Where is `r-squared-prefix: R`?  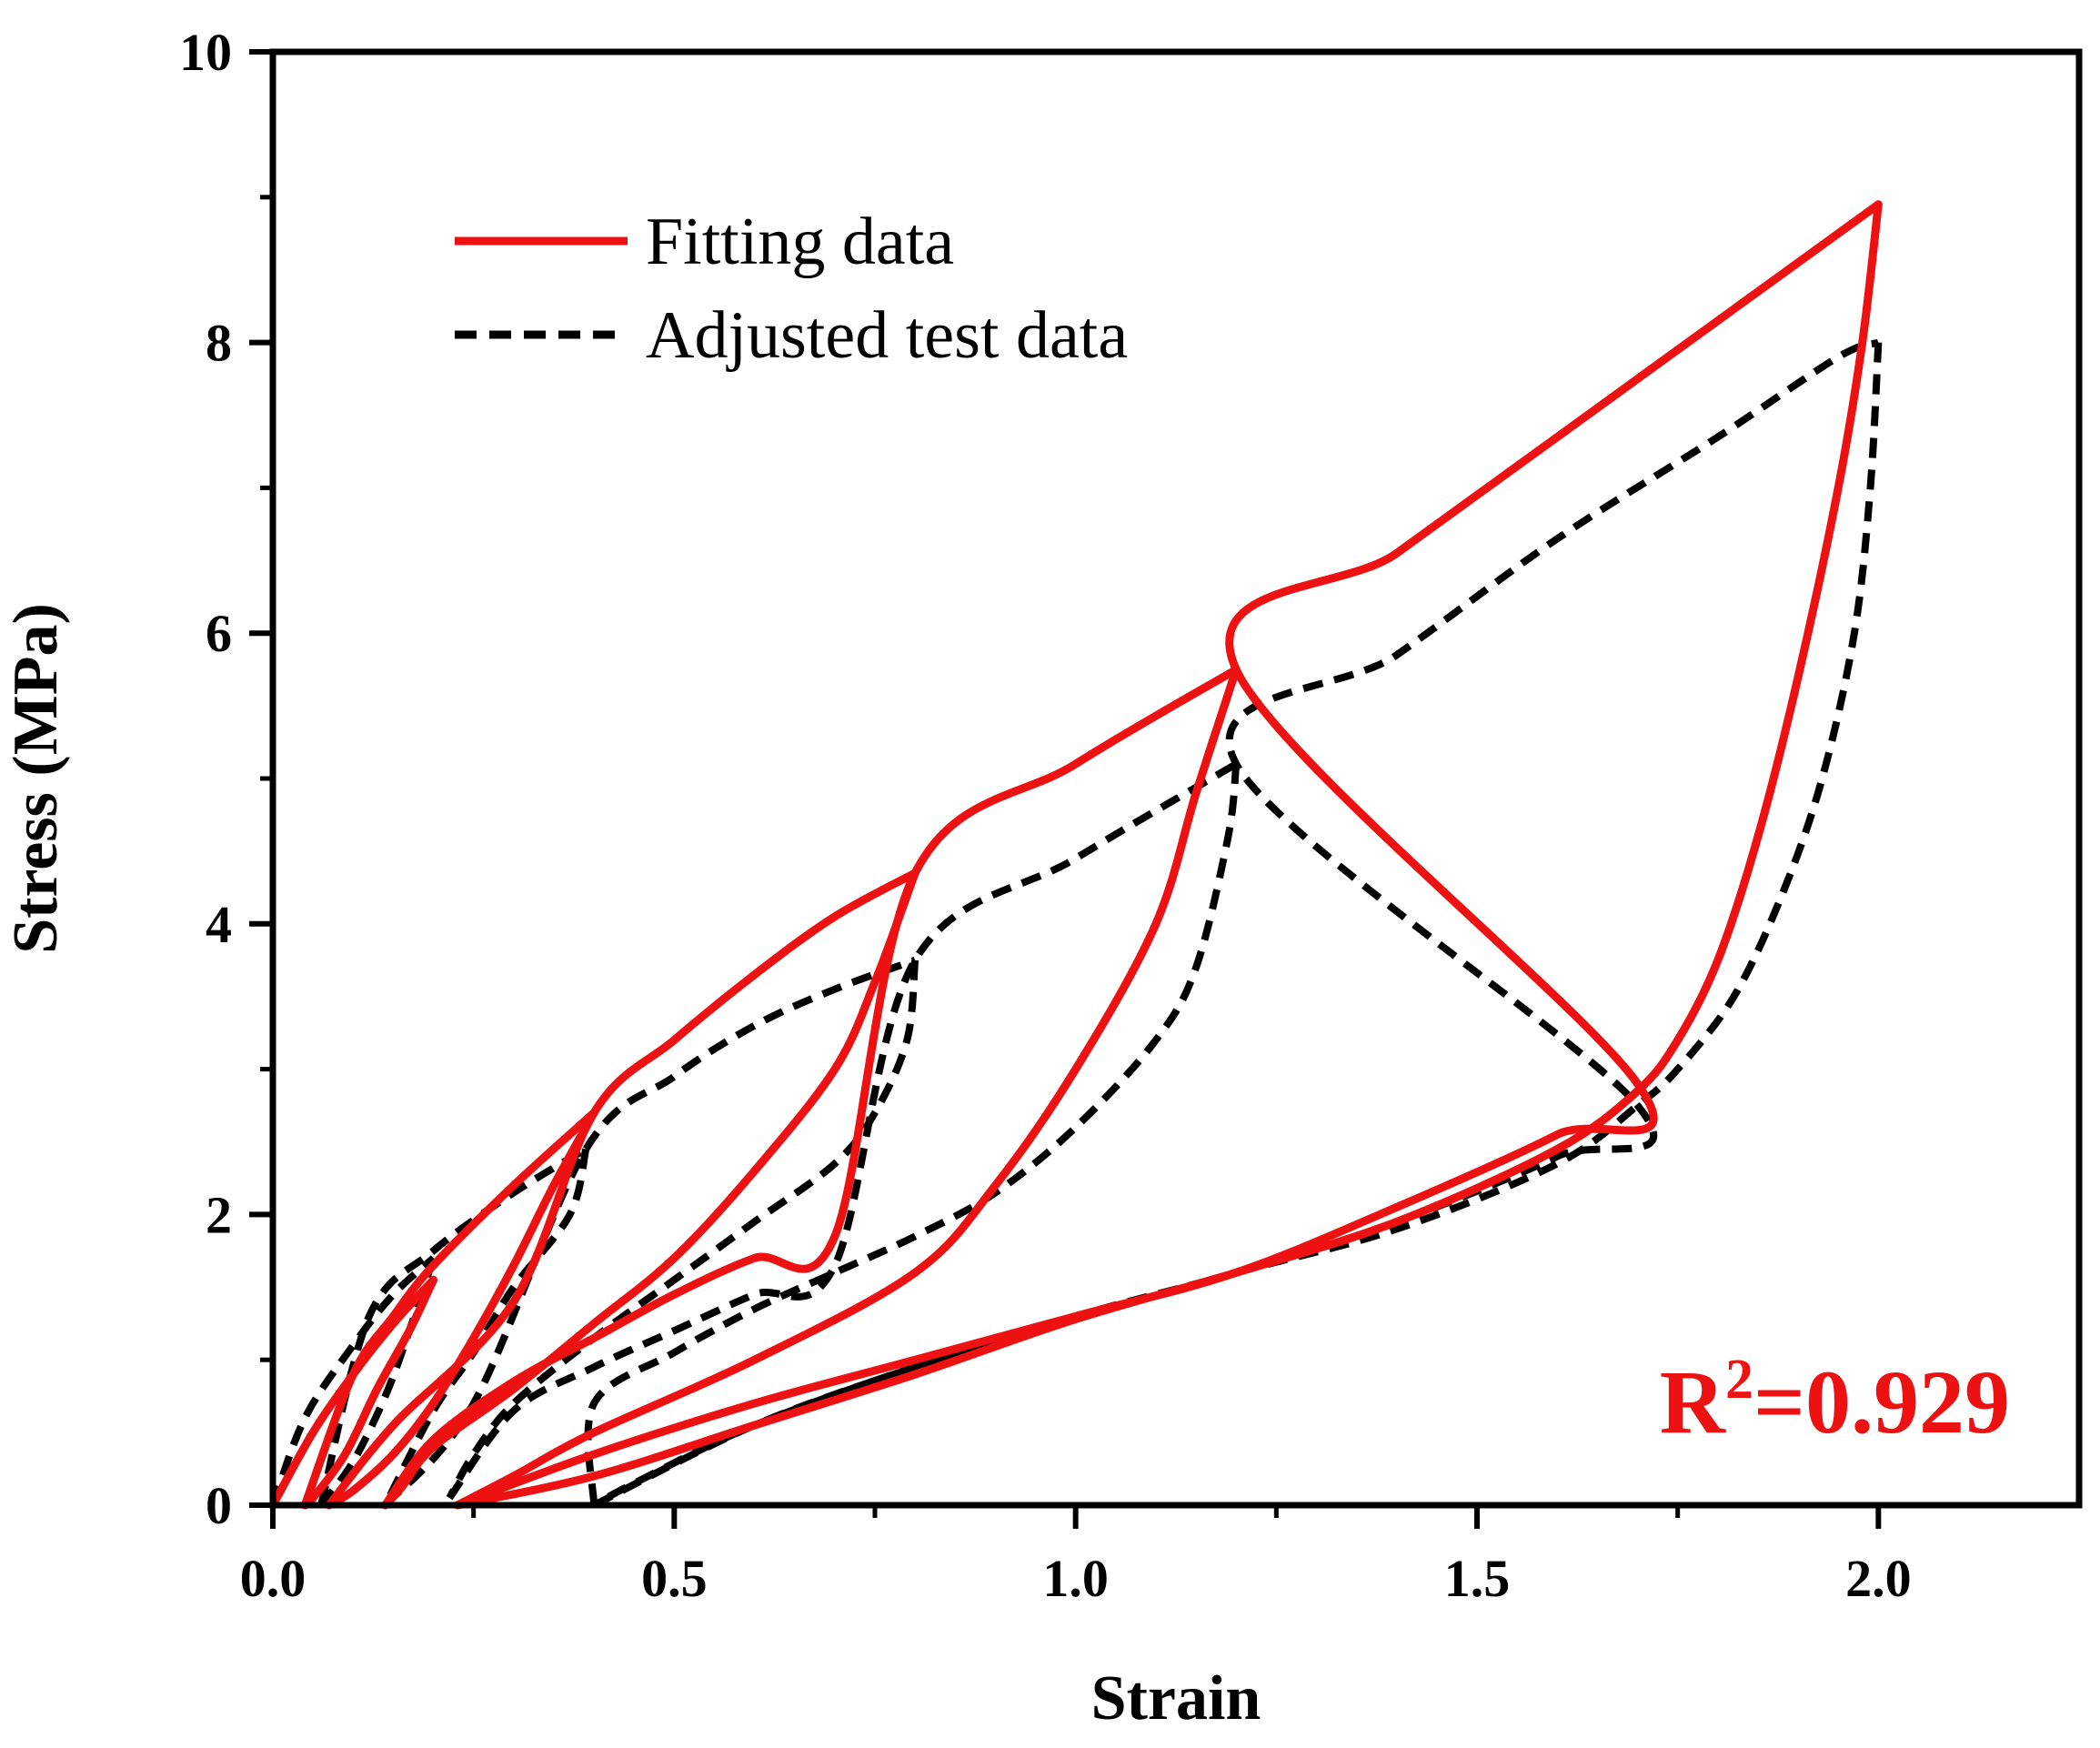
r-squared-prefix: R is located at coordinates (1693, 1402).